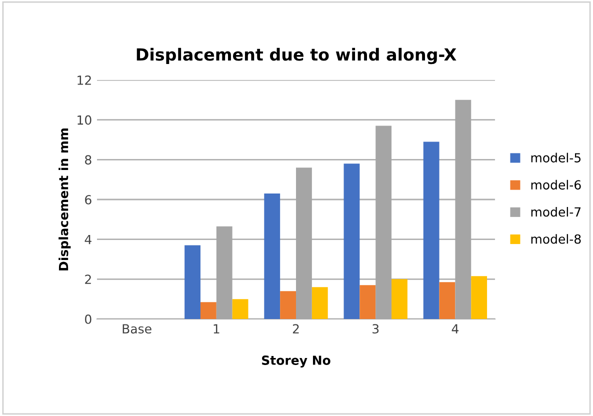 This screenshot has height=416, width=593. I want to click on x-tick-label: Base, so click(137, 329).